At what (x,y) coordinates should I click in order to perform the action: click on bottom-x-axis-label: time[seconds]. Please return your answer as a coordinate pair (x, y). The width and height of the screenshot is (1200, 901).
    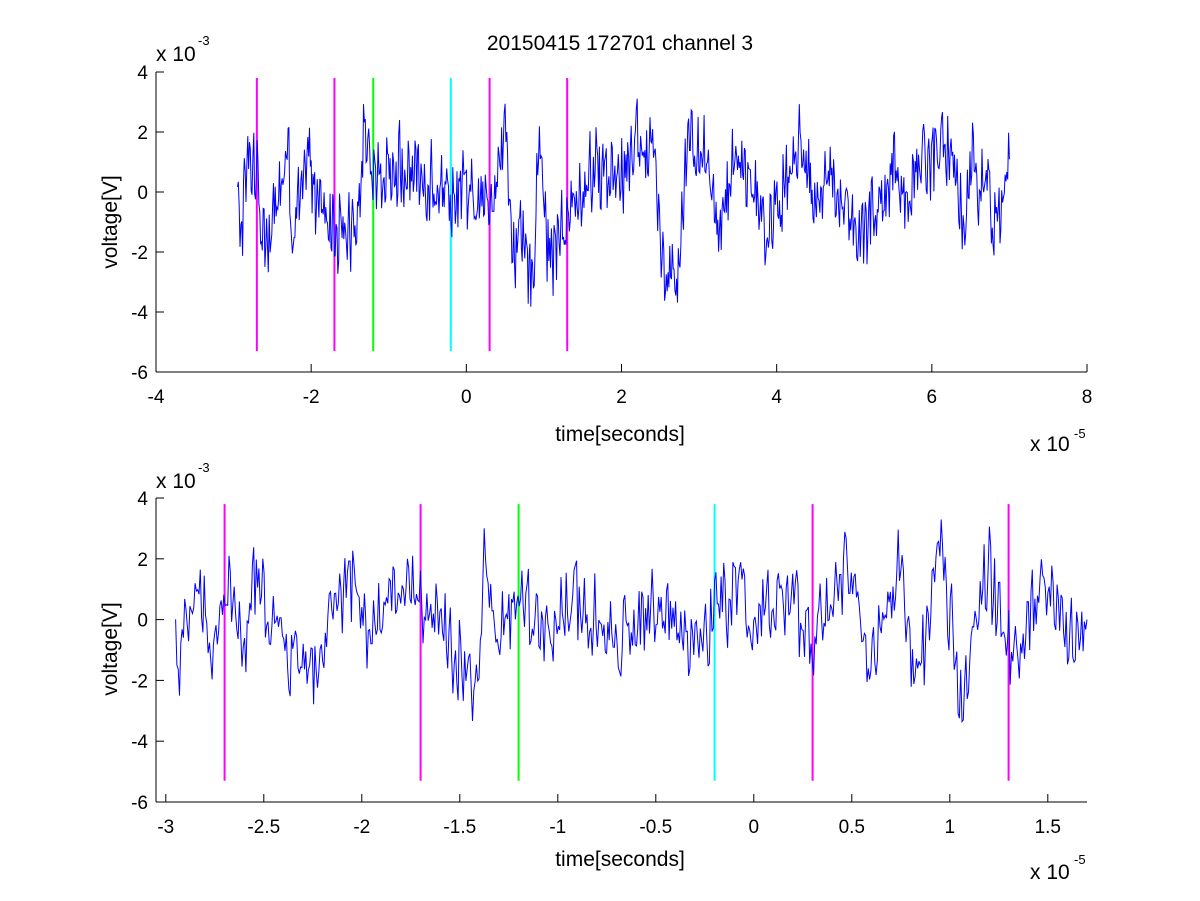
    Looking at the image, I should click on (620, 859).